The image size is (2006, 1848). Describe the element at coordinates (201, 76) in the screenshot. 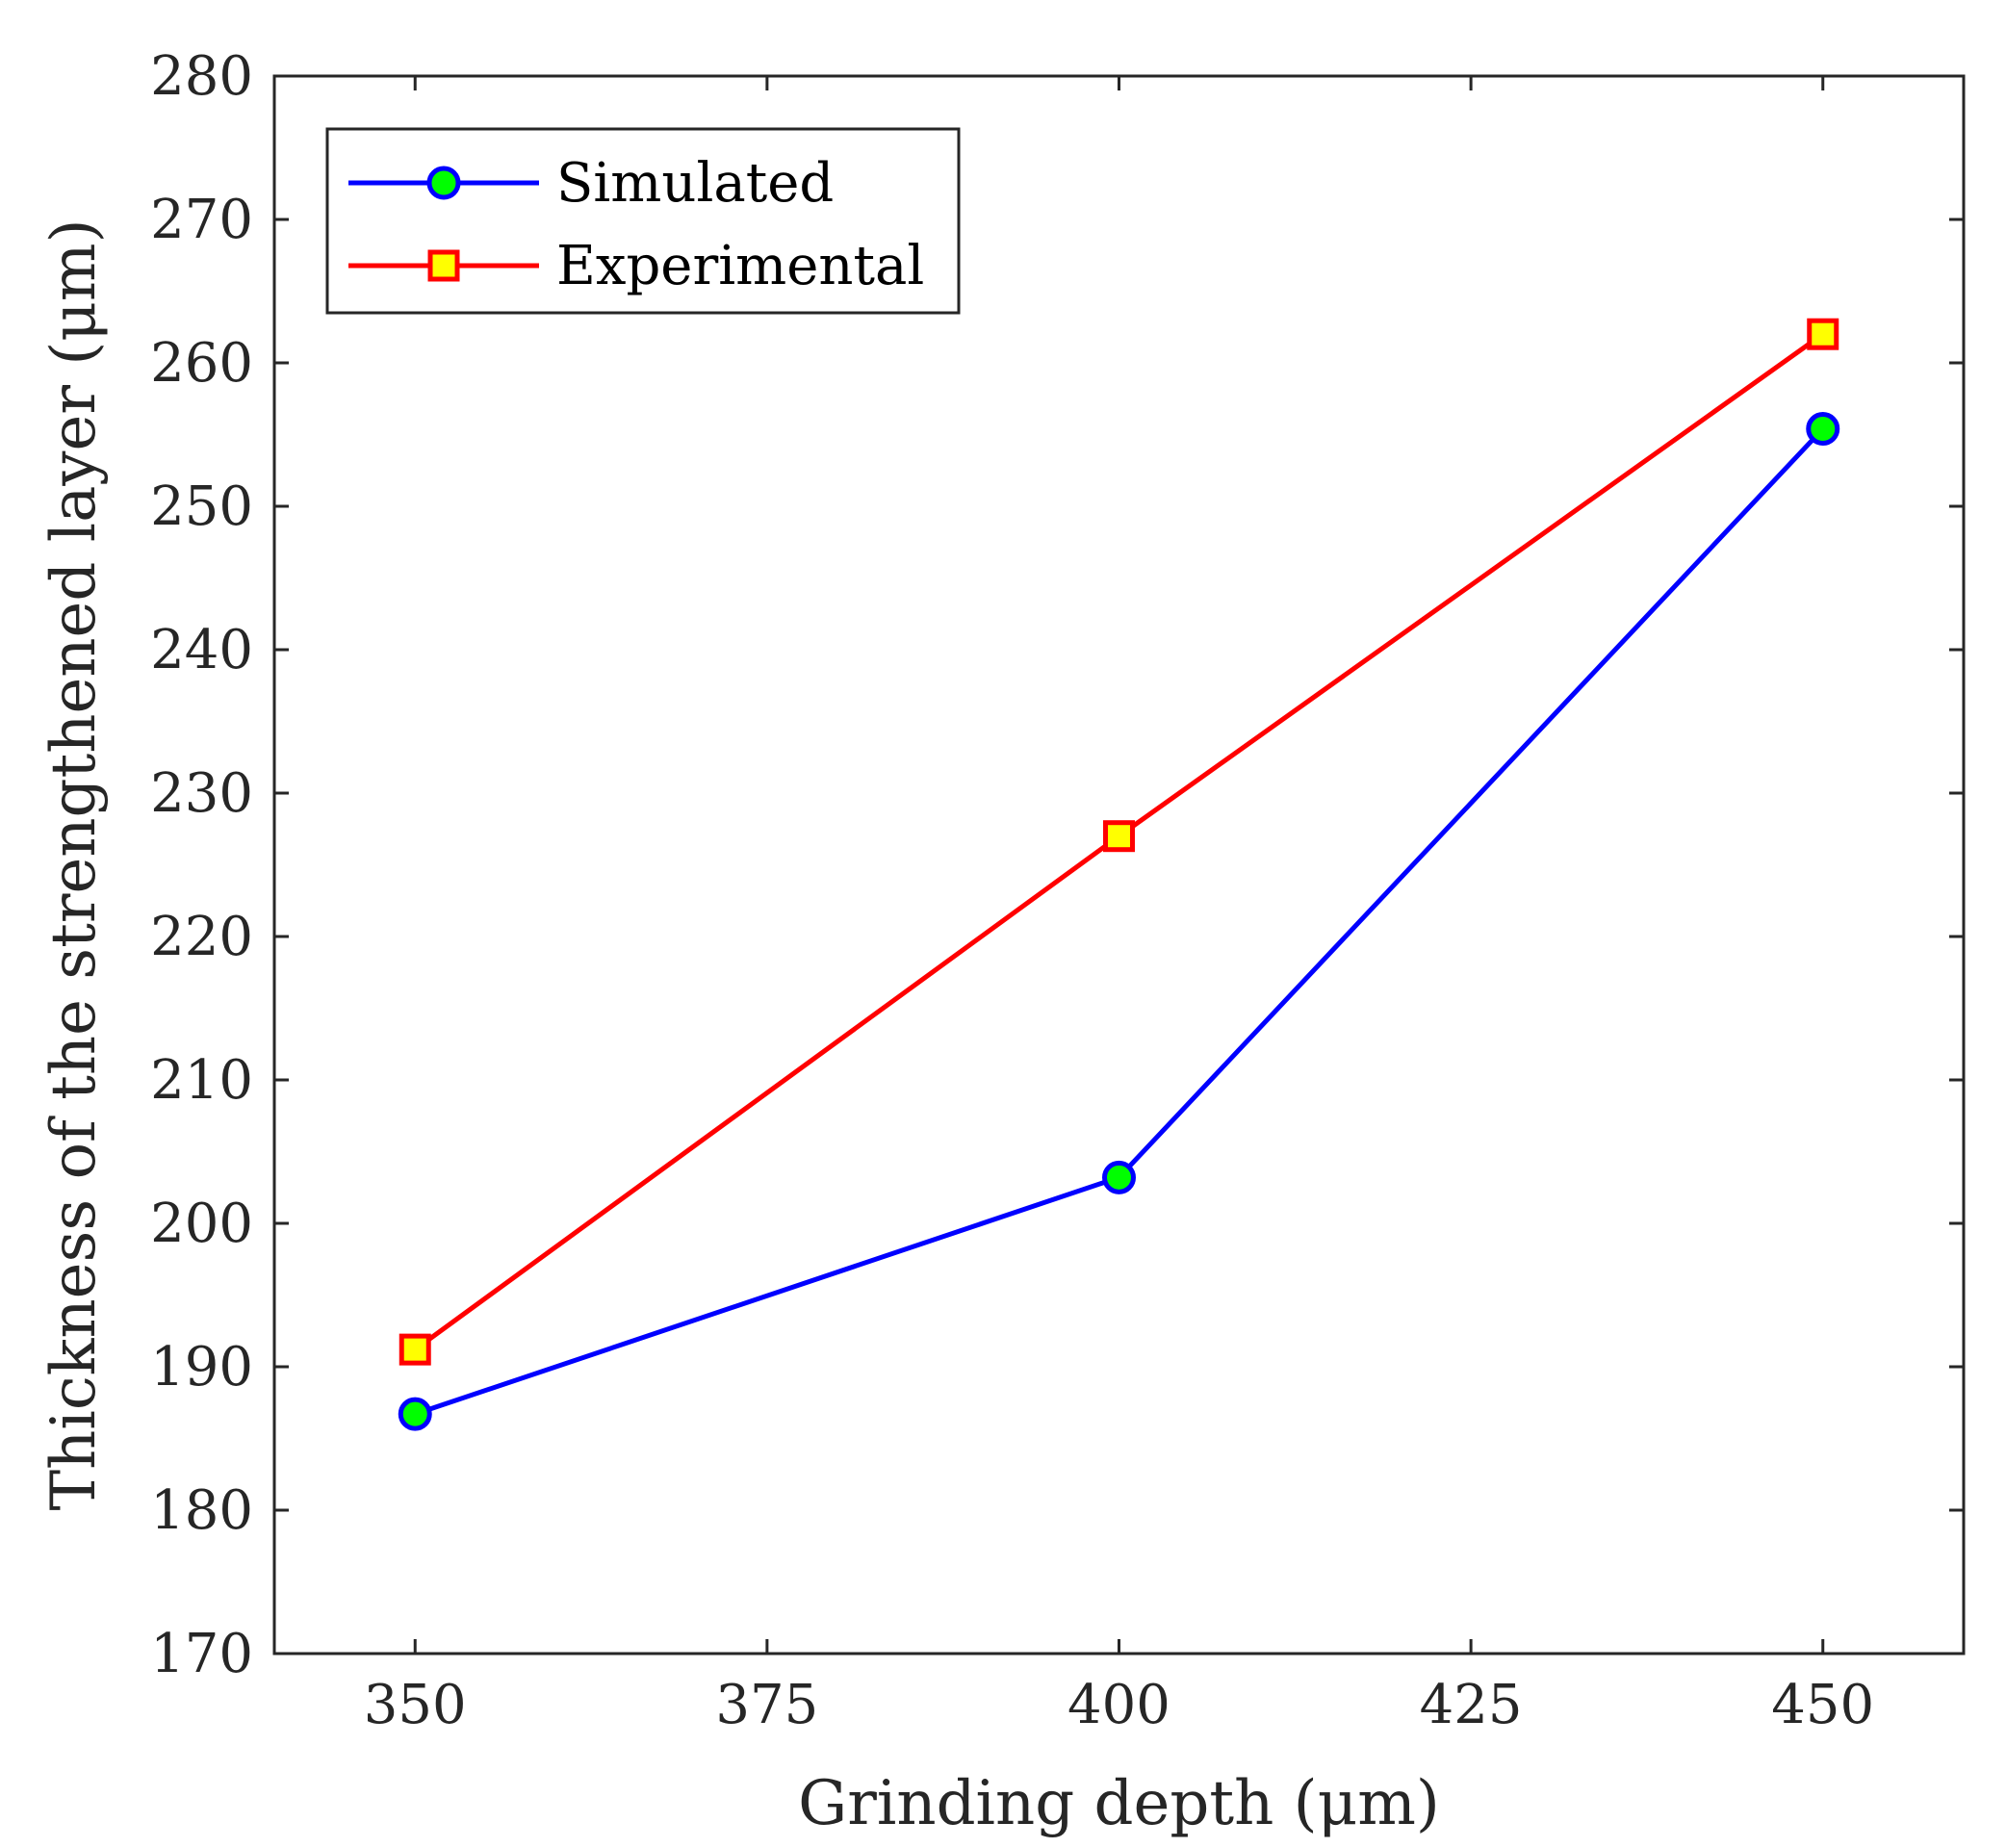

I see `y-tick-label: 280` at that location.